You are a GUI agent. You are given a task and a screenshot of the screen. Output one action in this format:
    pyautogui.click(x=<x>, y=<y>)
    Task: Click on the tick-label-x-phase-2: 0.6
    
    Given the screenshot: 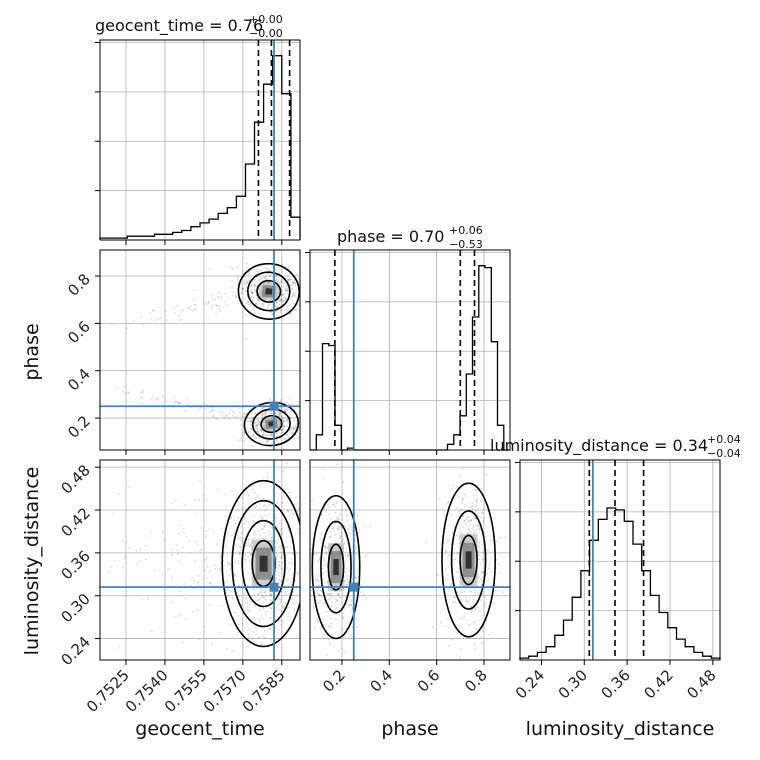 What is the action you would take?
    pyautogui.click(x=429, y=681)
    